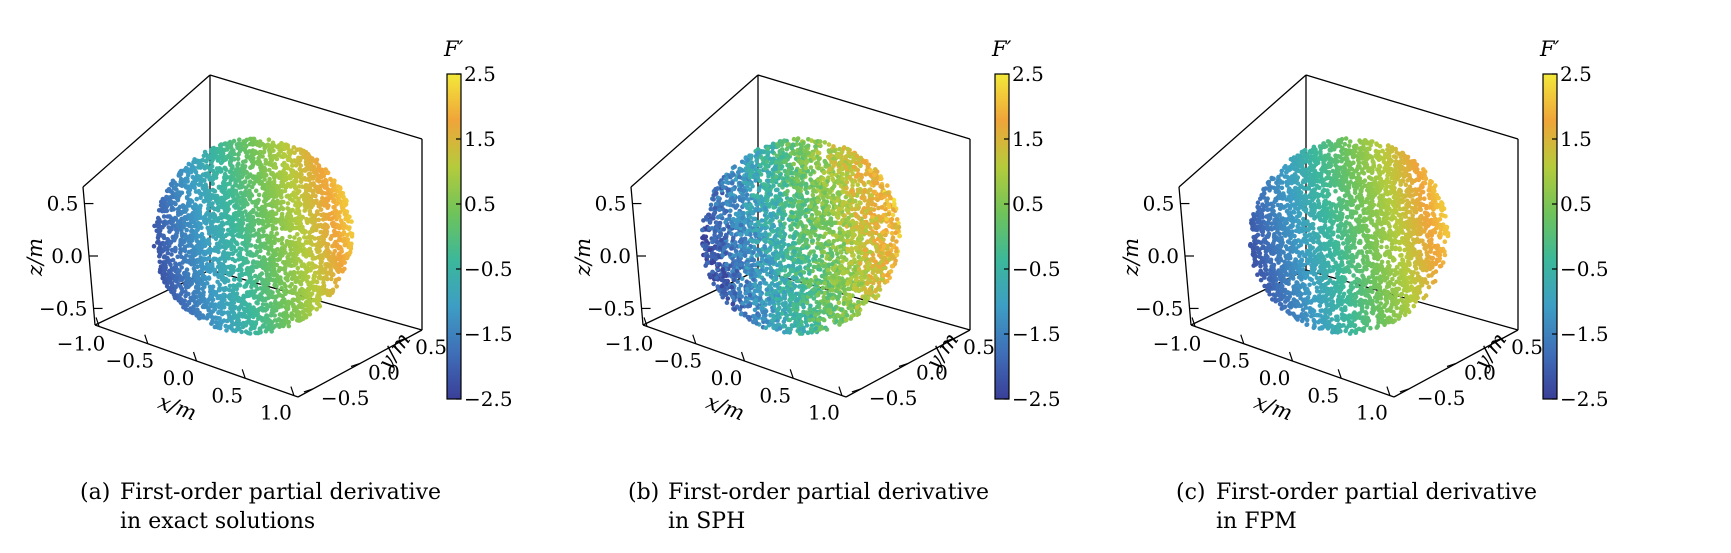  I want to click on particle-cloud, so click(253, 236).